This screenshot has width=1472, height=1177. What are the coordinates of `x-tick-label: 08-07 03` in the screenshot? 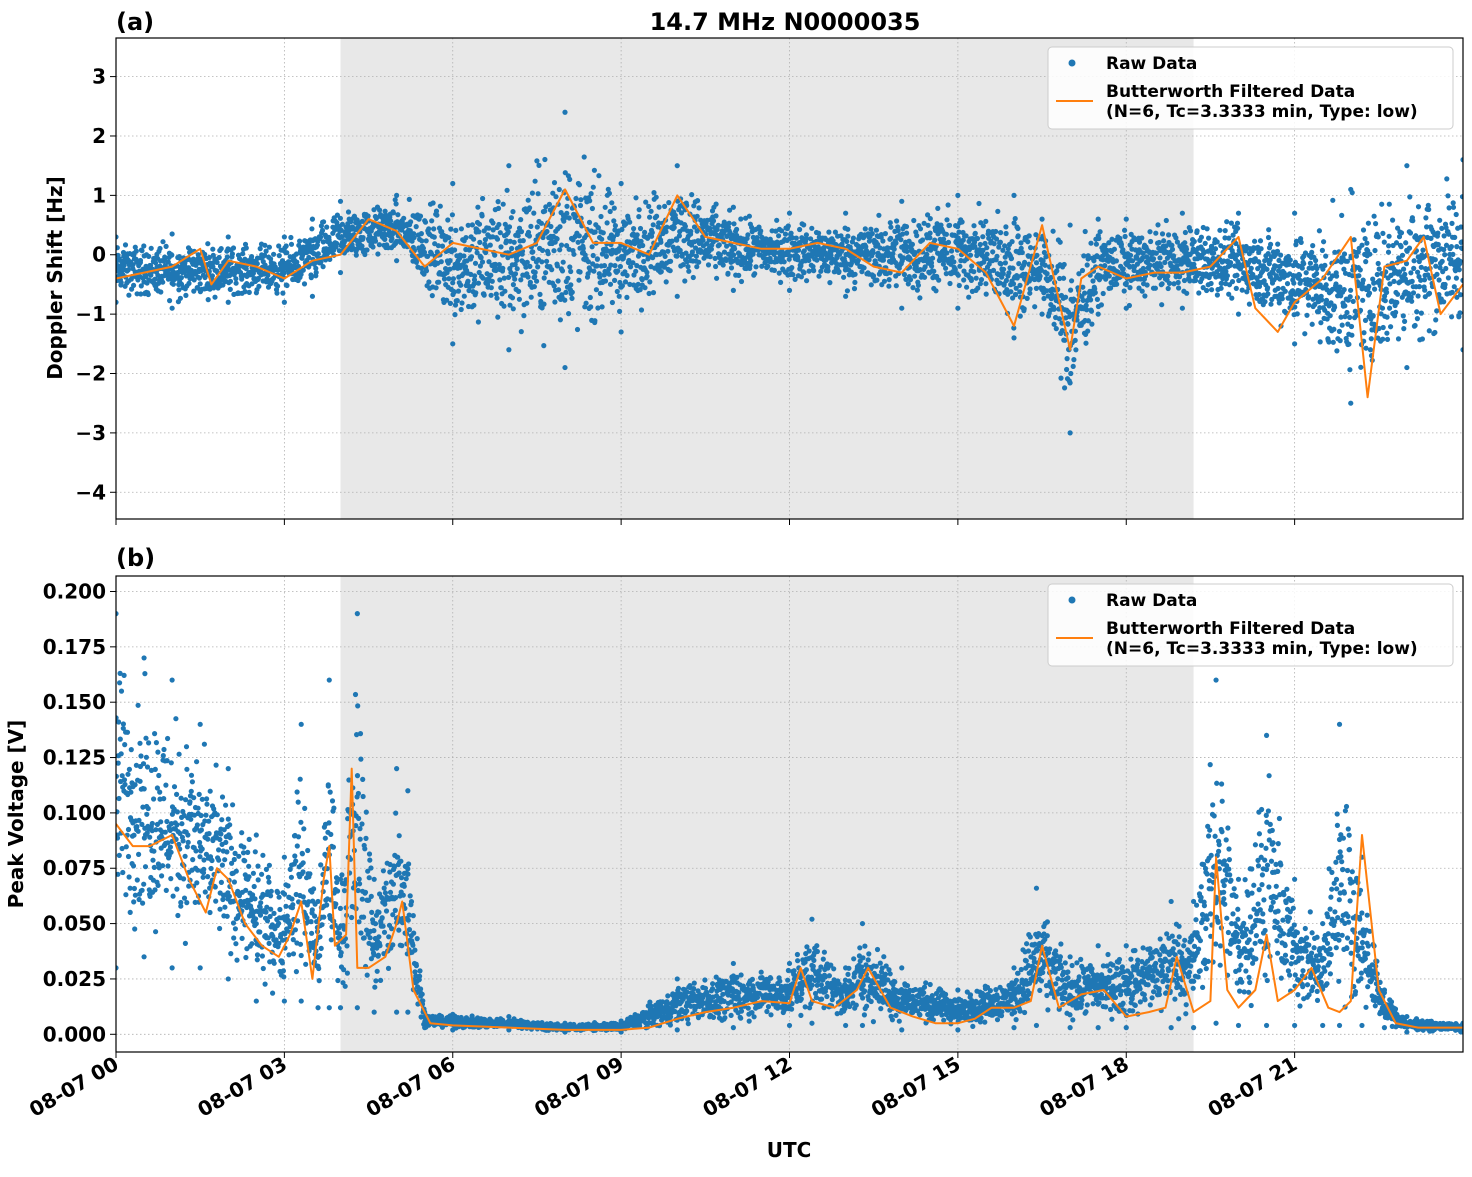 It's located at (242, 1087).